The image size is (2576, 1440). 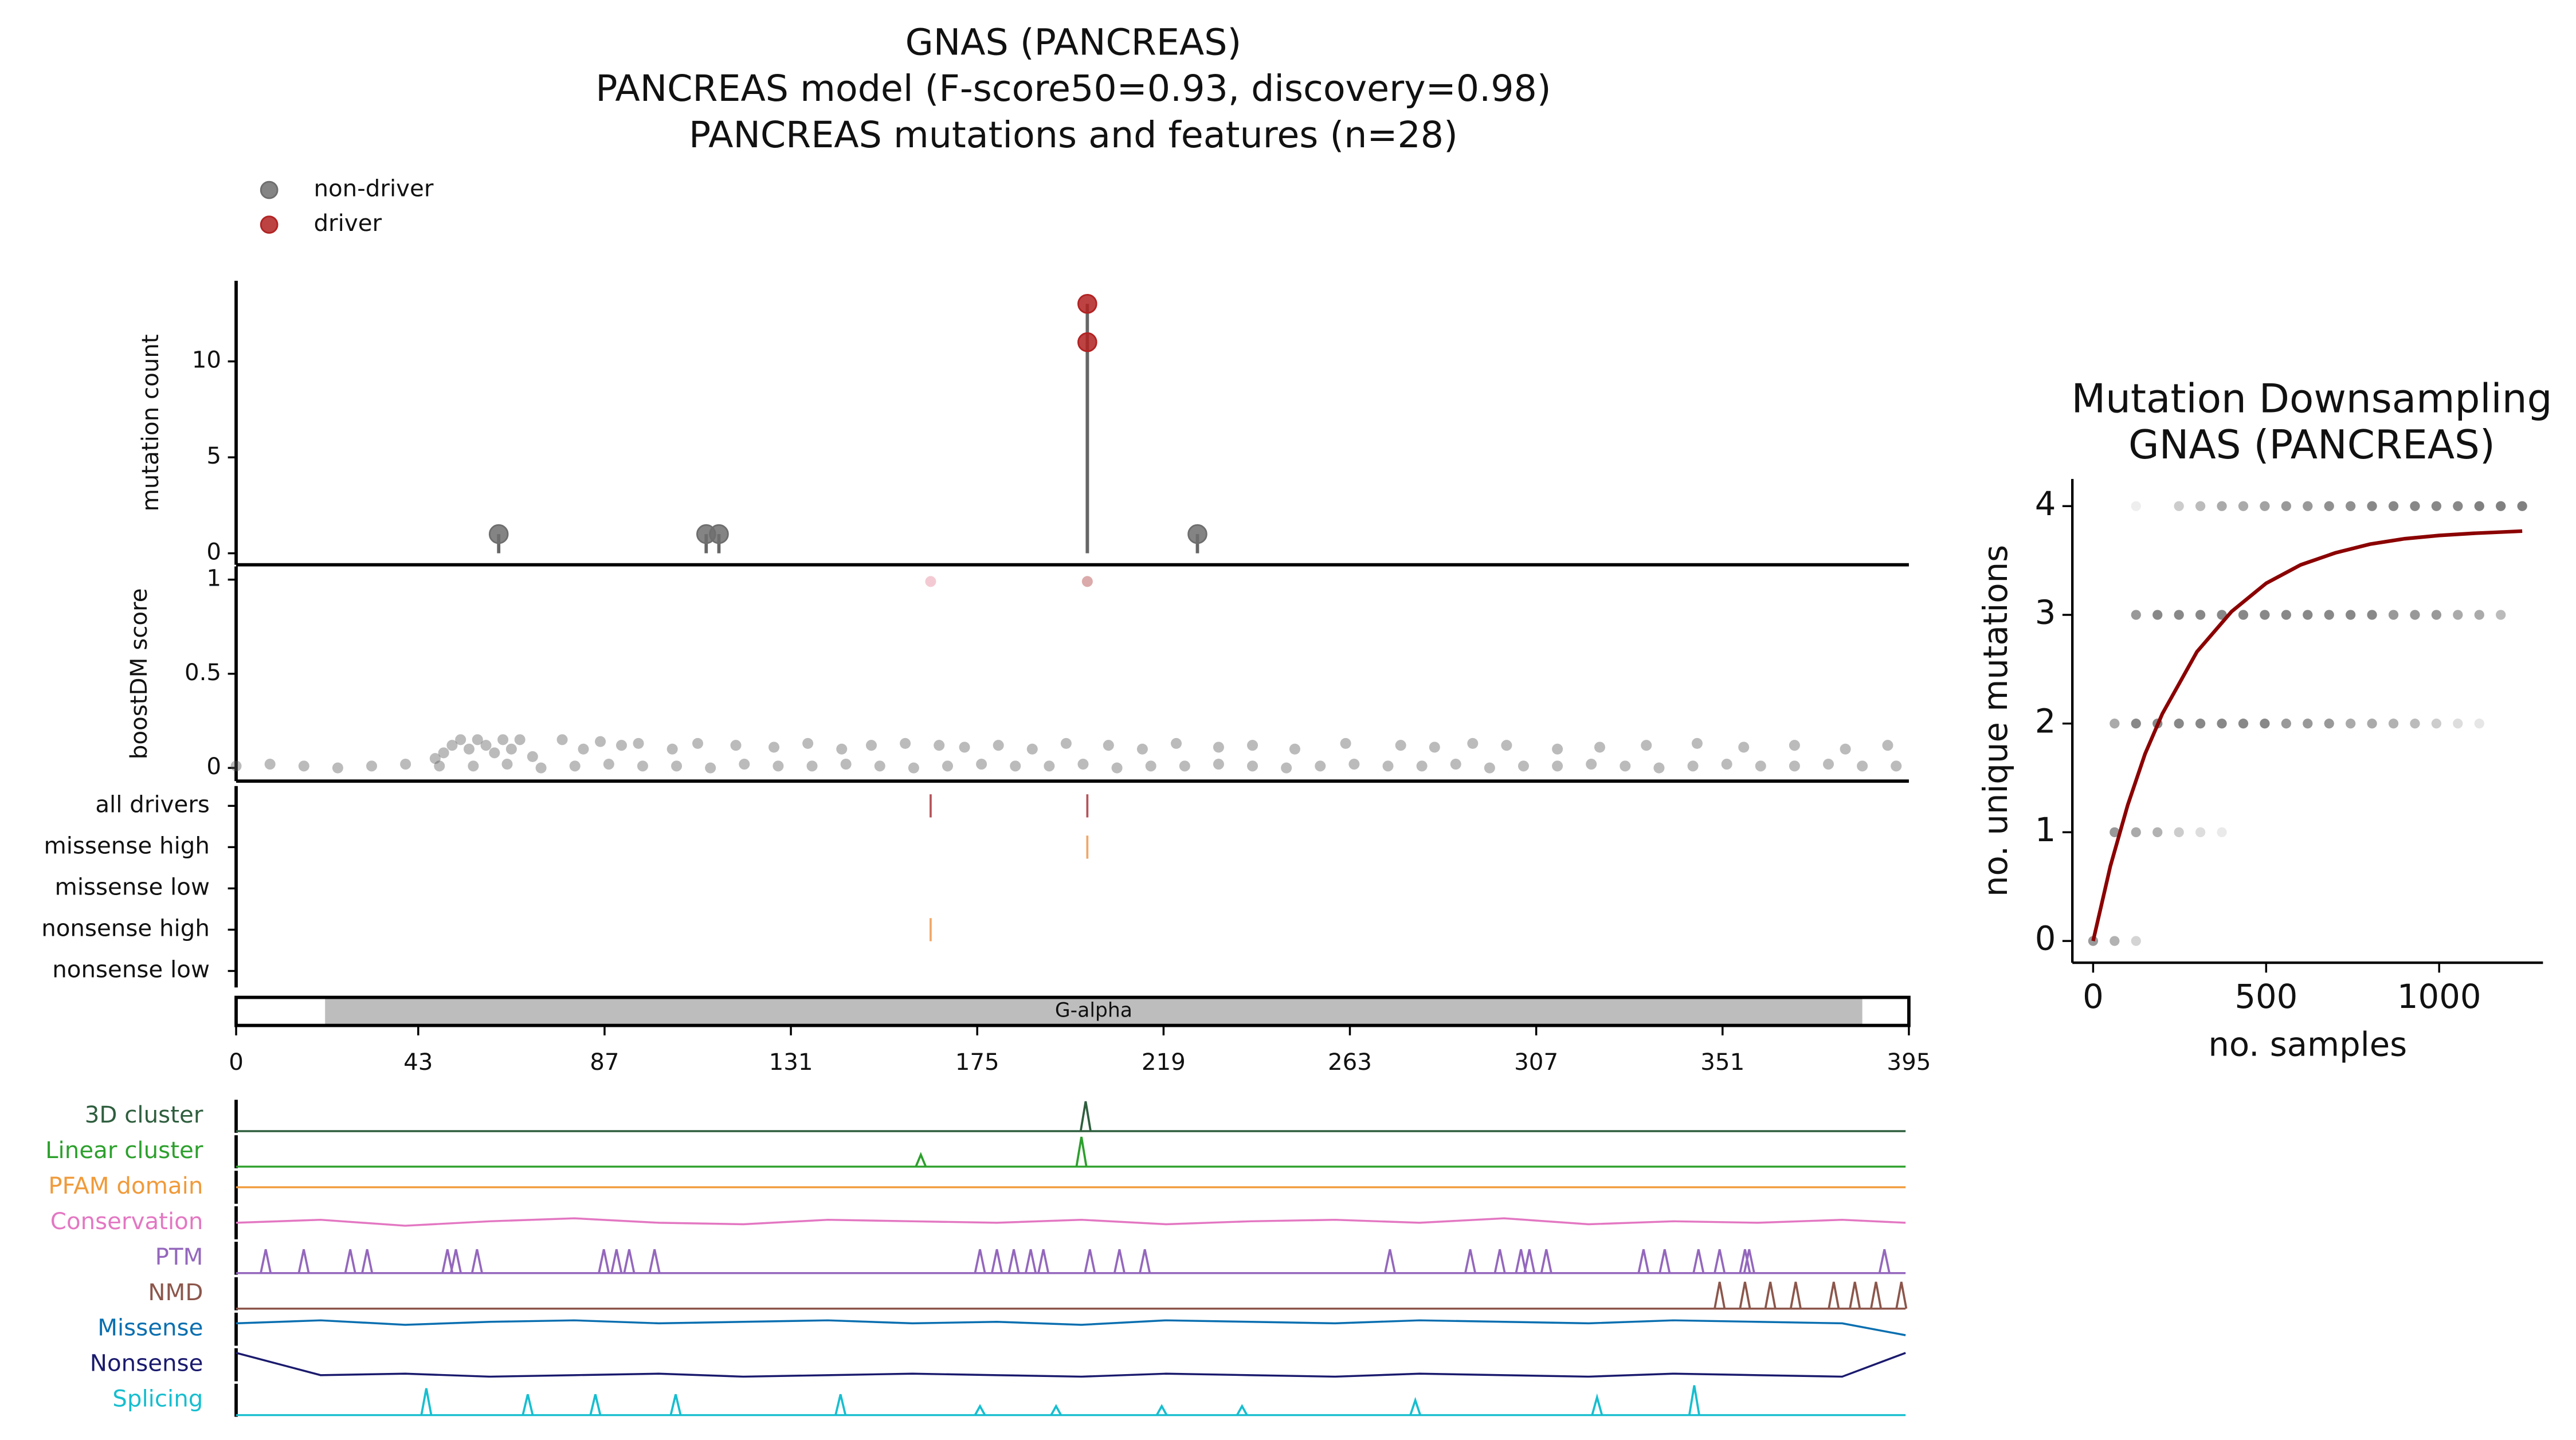 I want to click on y-tick-label: 1, so click(x=213, y=578).